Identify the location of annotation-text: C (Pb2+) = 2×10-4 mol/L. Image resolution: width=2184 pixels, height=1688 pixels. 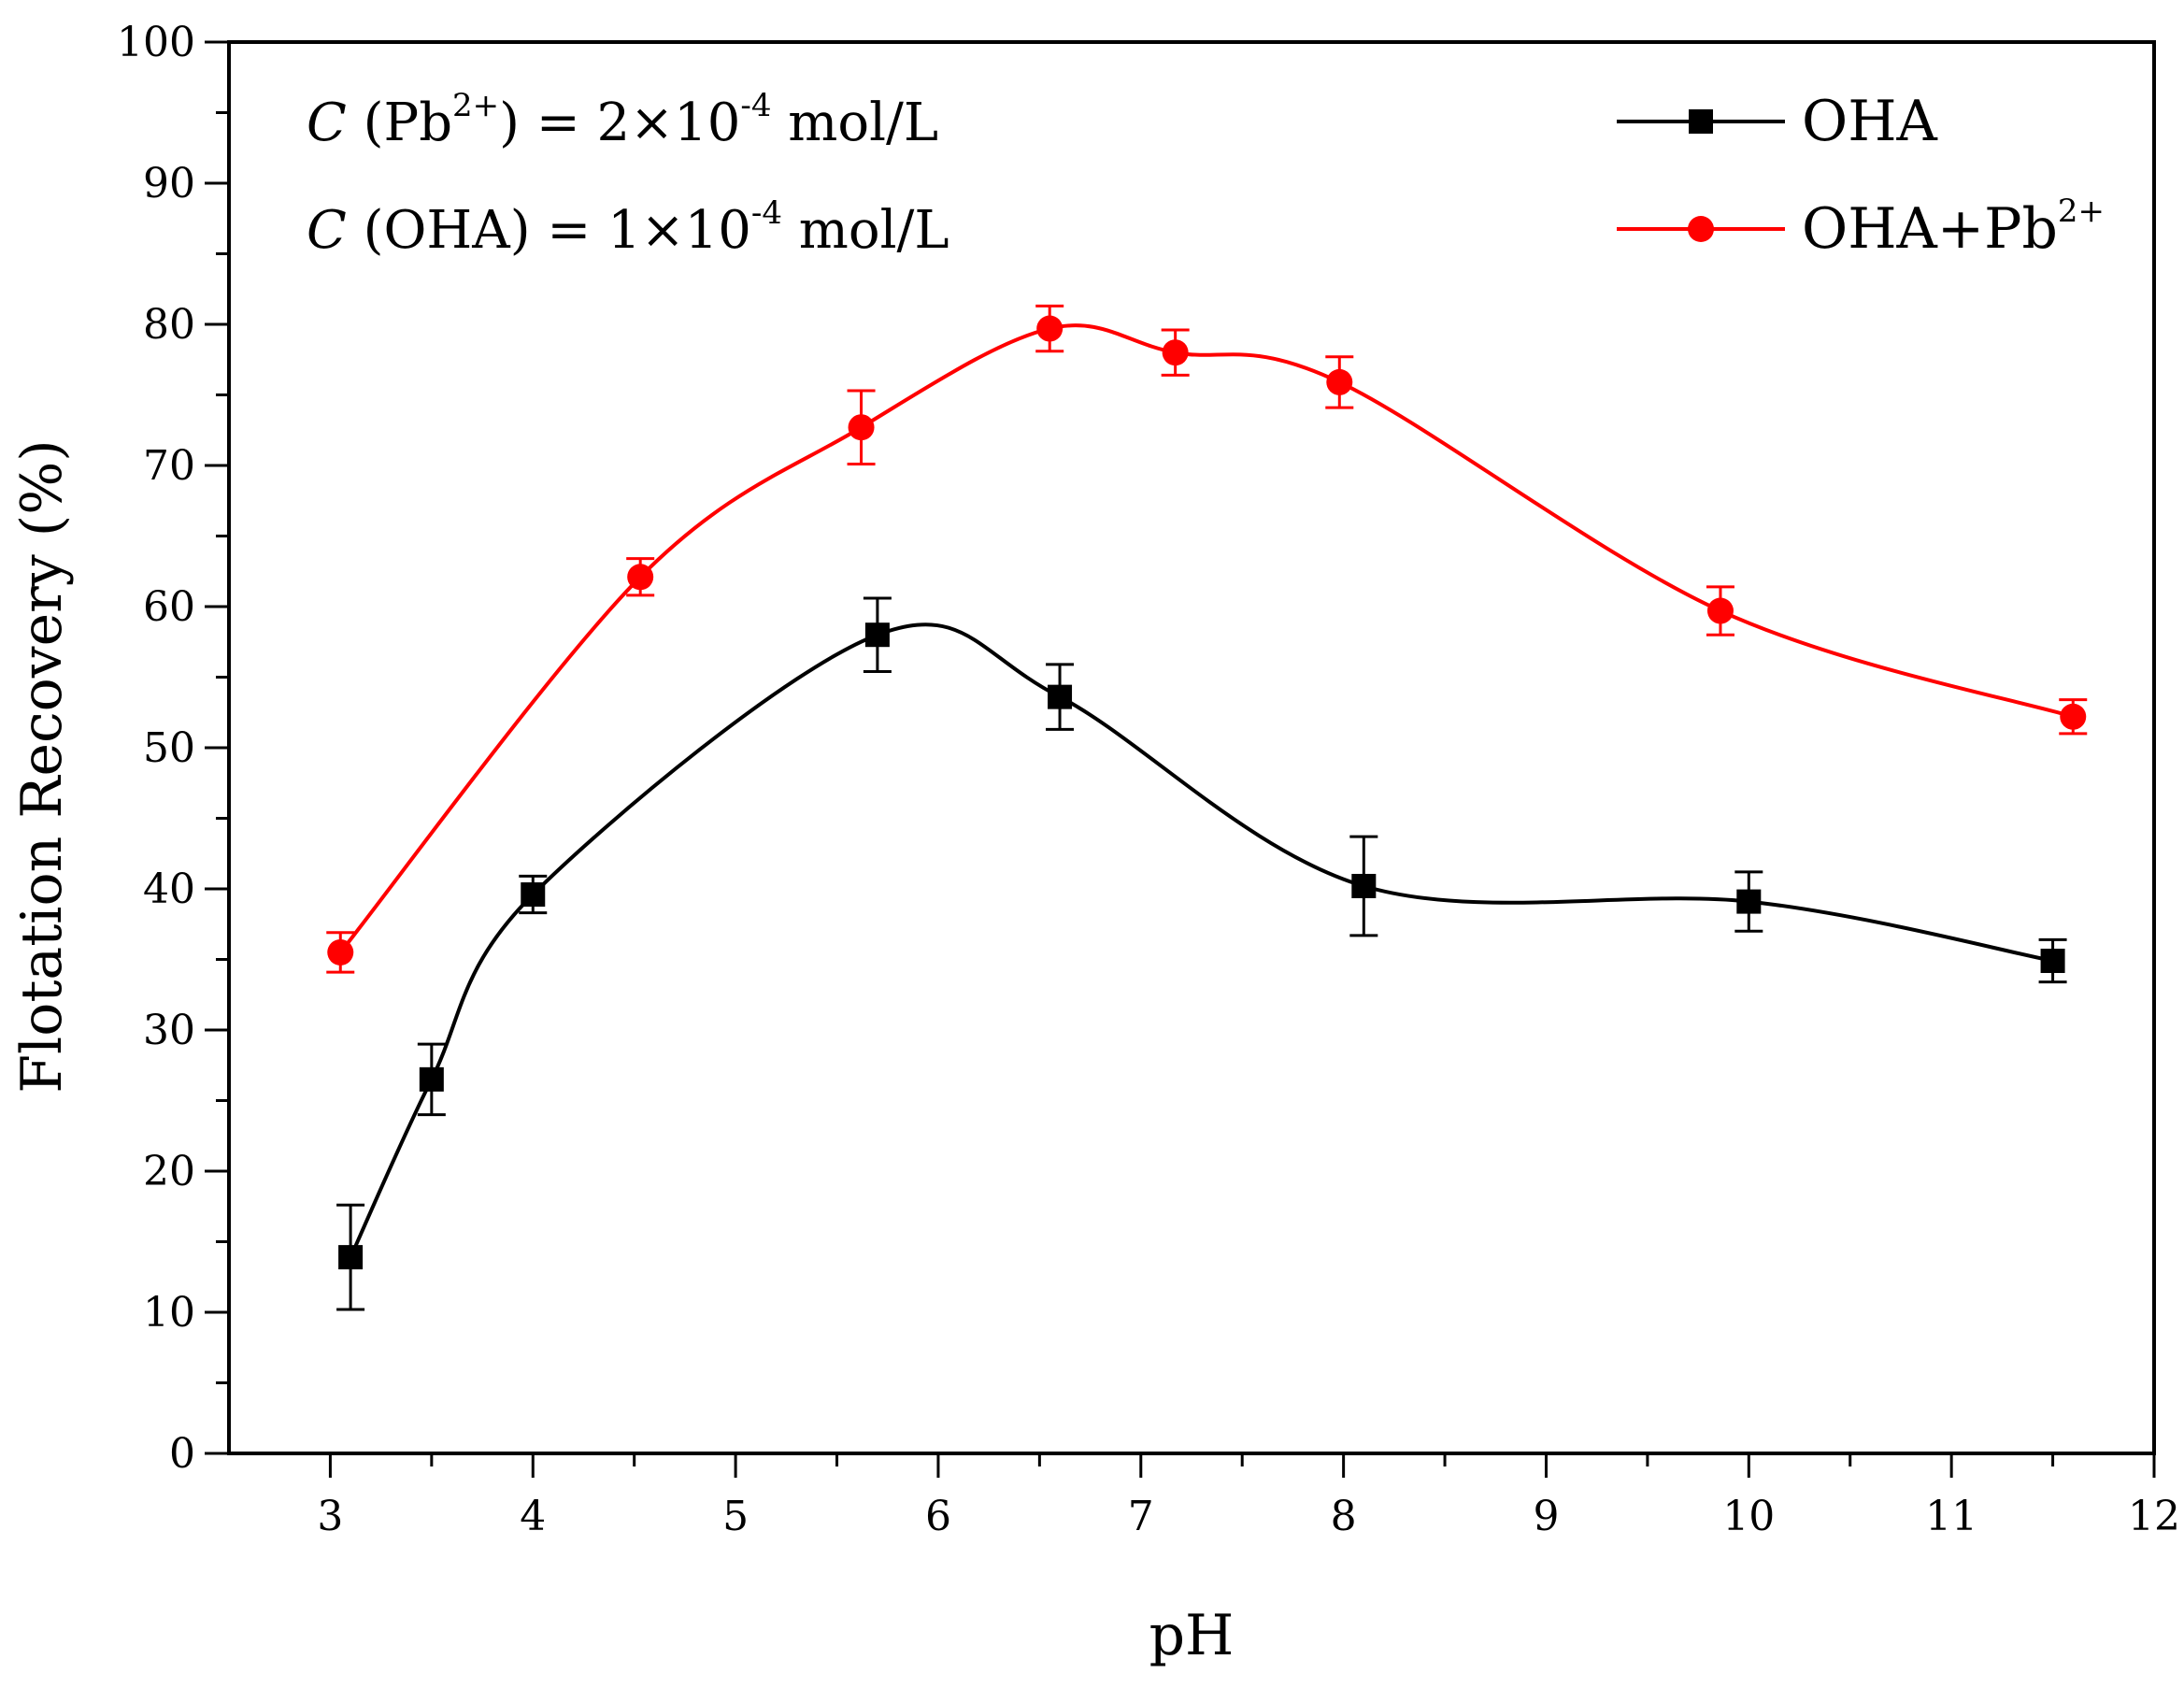
(622, 120).